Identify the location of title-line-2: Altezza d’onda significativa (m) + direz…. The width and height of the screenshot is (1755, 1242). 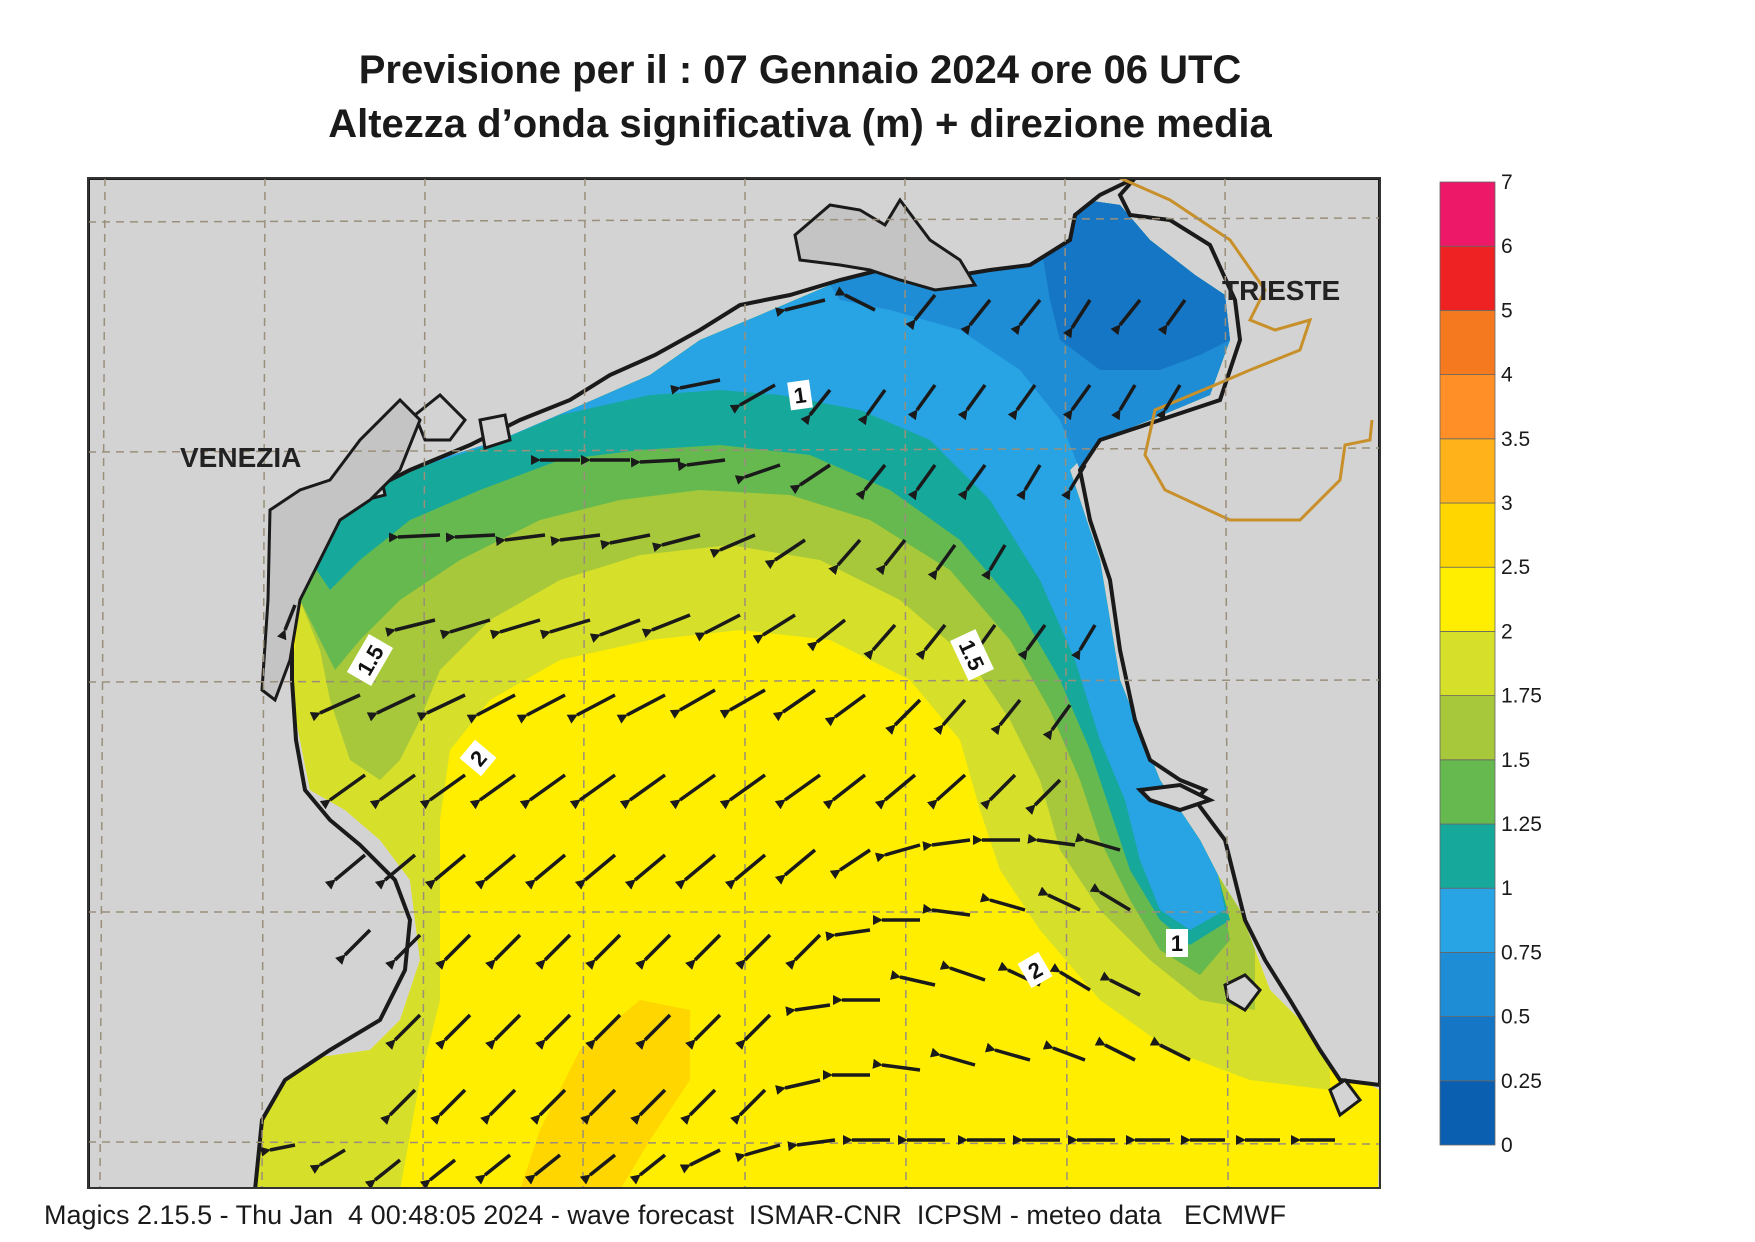
(800, 124).